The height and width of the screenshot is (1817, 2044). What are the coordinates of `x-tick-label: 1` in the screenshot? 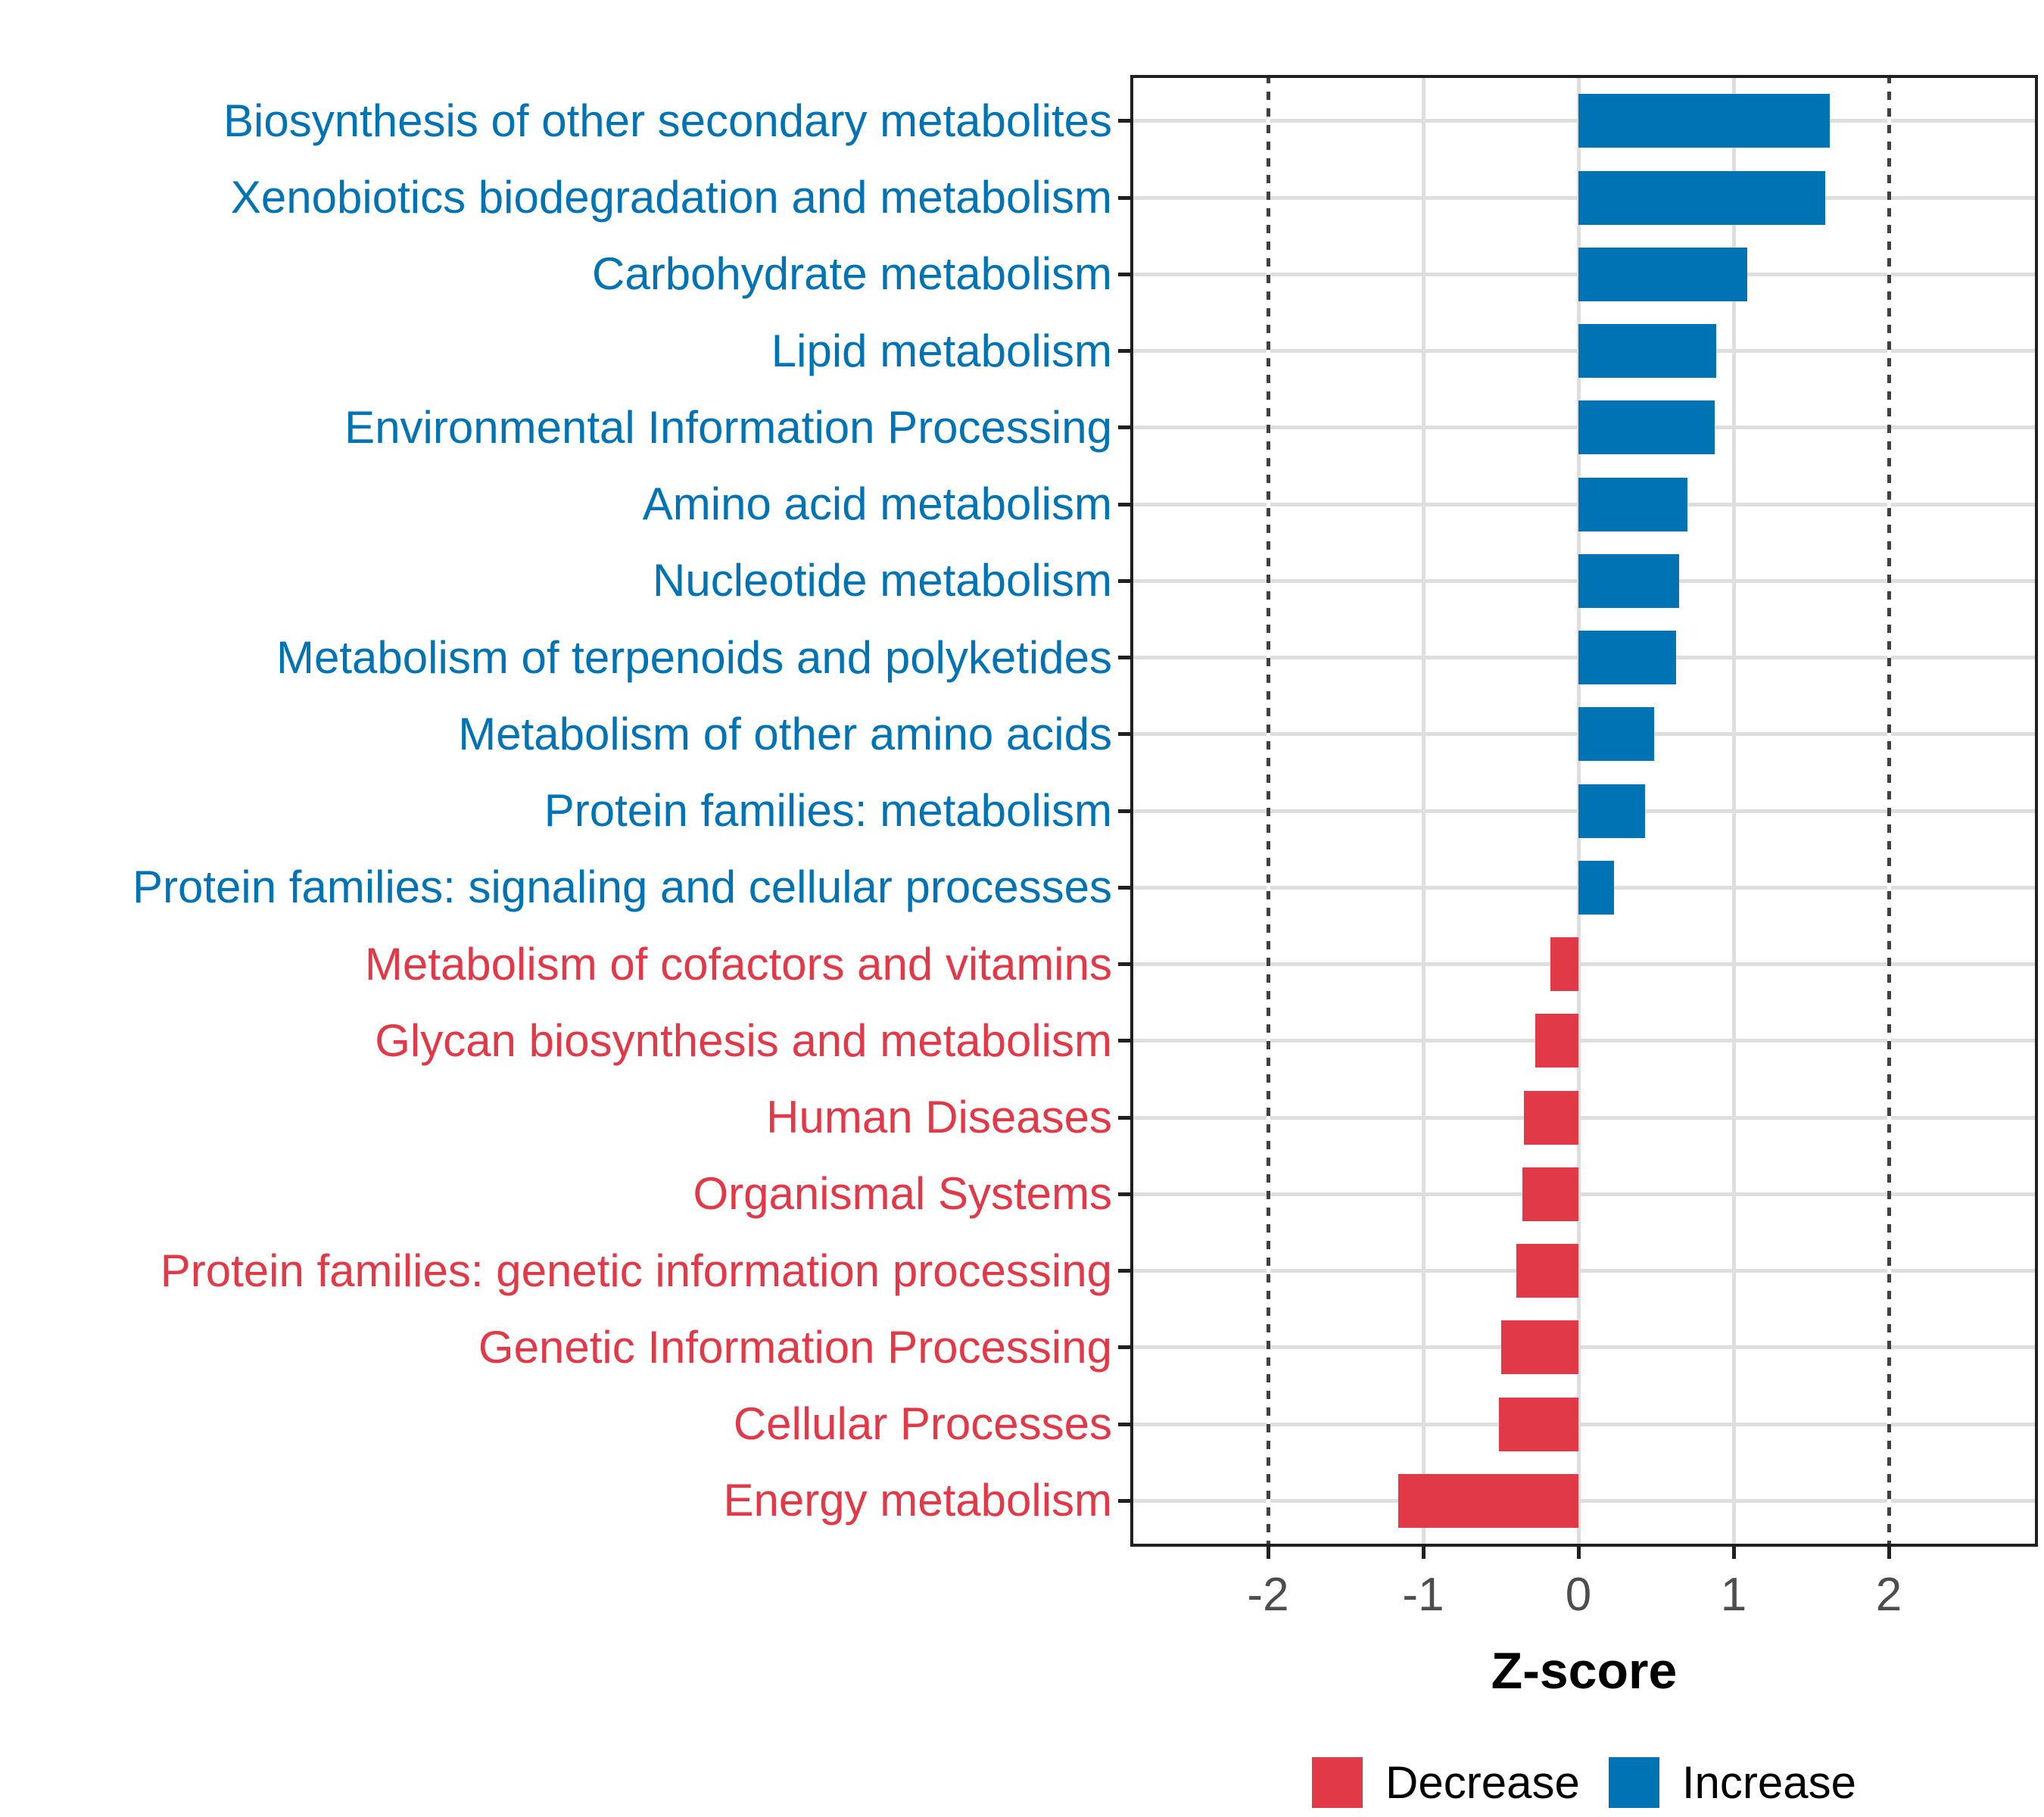 It's located at (1733, 1595).